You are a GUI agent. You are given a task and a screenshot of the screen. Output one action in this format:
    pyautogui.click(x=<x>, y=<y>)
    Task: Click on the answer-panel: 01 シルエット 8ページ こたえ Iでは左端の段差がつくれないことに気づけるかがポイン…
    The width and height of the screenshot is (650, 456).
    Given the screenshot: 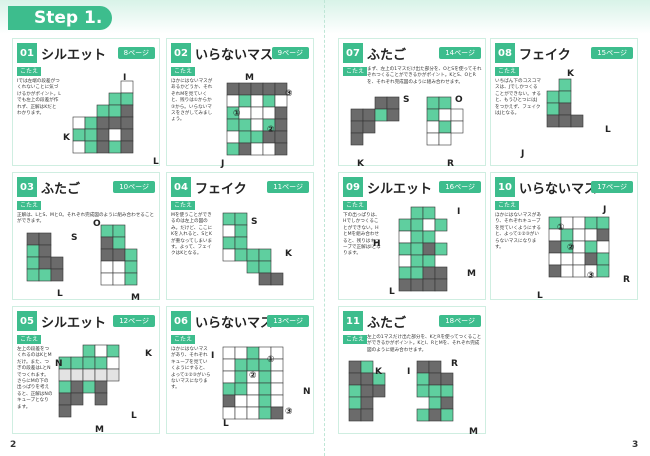 What is the action you would take?
    pyautogui.click(x=86, y=102)
    